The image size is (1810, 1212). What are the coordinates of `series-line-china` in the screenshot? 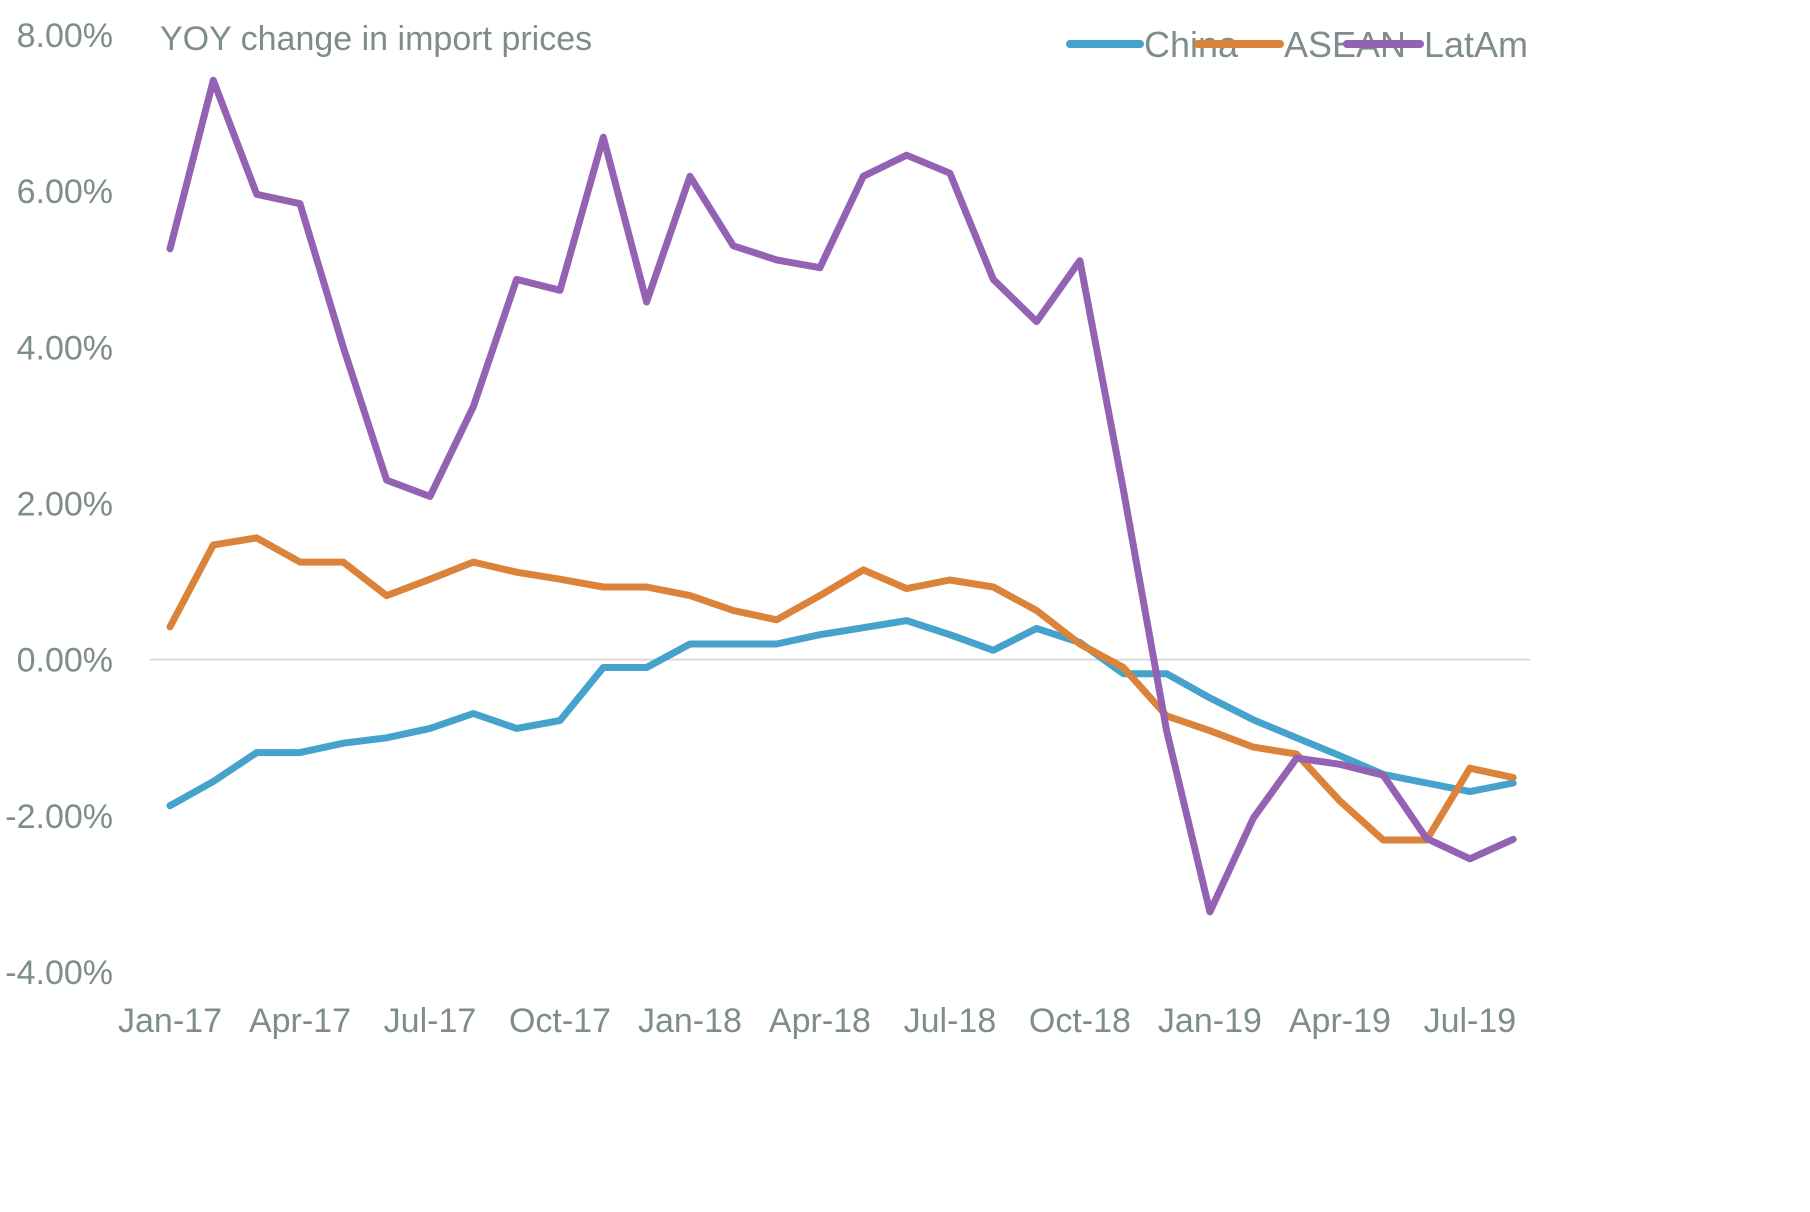 It's located at (841, 713).